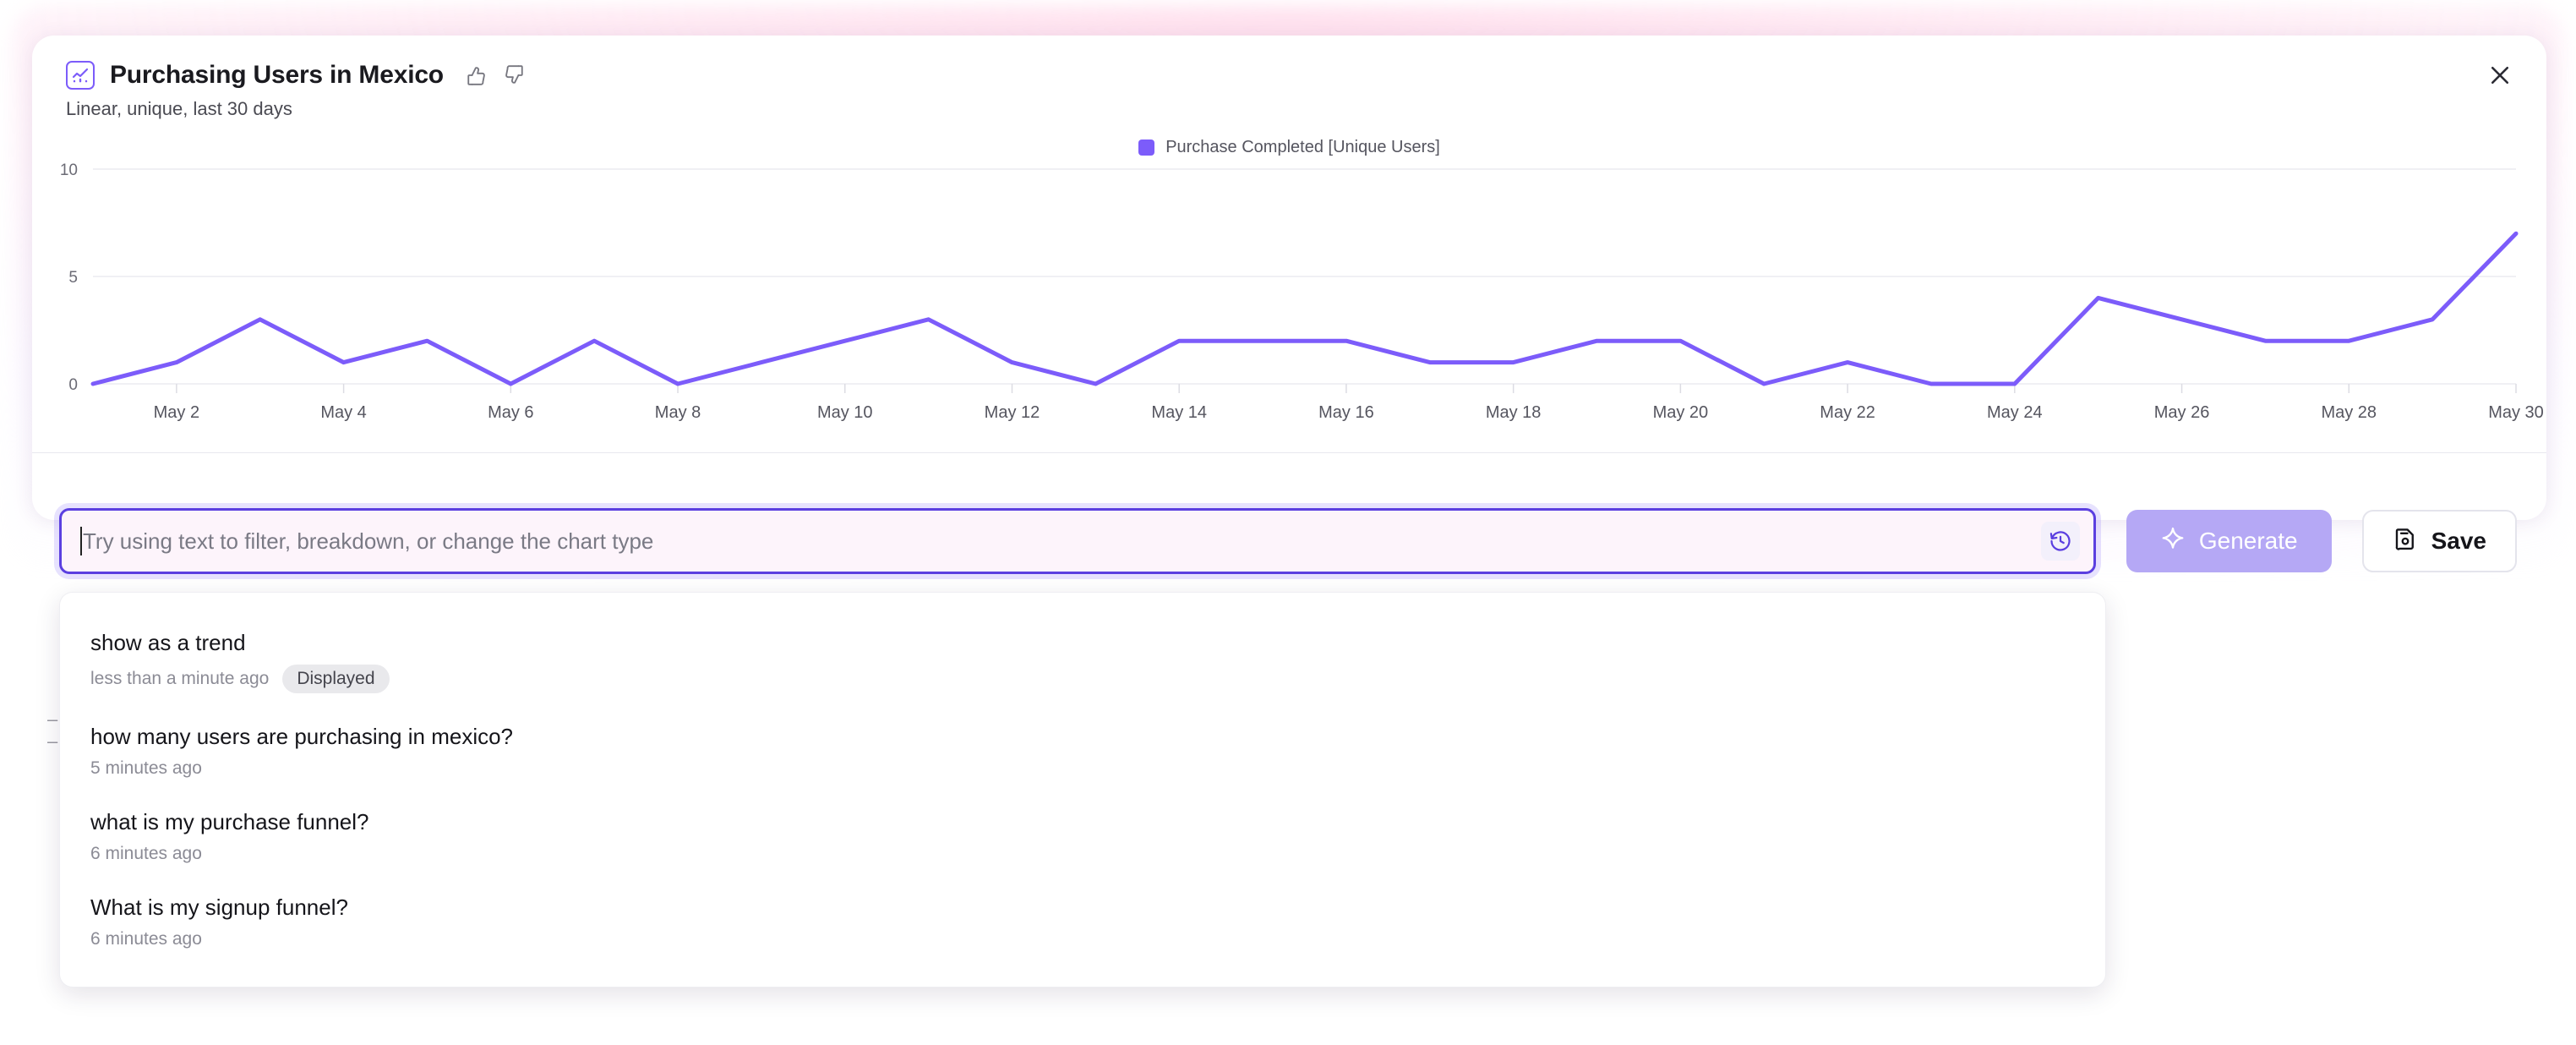 This screenshot has width=2576, height=1045. I want to click on line-chart-icon, so click(80, 75).